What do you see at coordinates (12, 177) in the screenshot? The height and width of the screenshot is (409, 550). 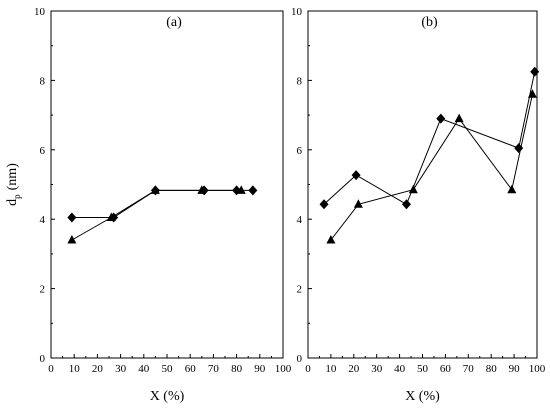 I see `y-axis-unit: (nm)` at bounding box center [12, 177].